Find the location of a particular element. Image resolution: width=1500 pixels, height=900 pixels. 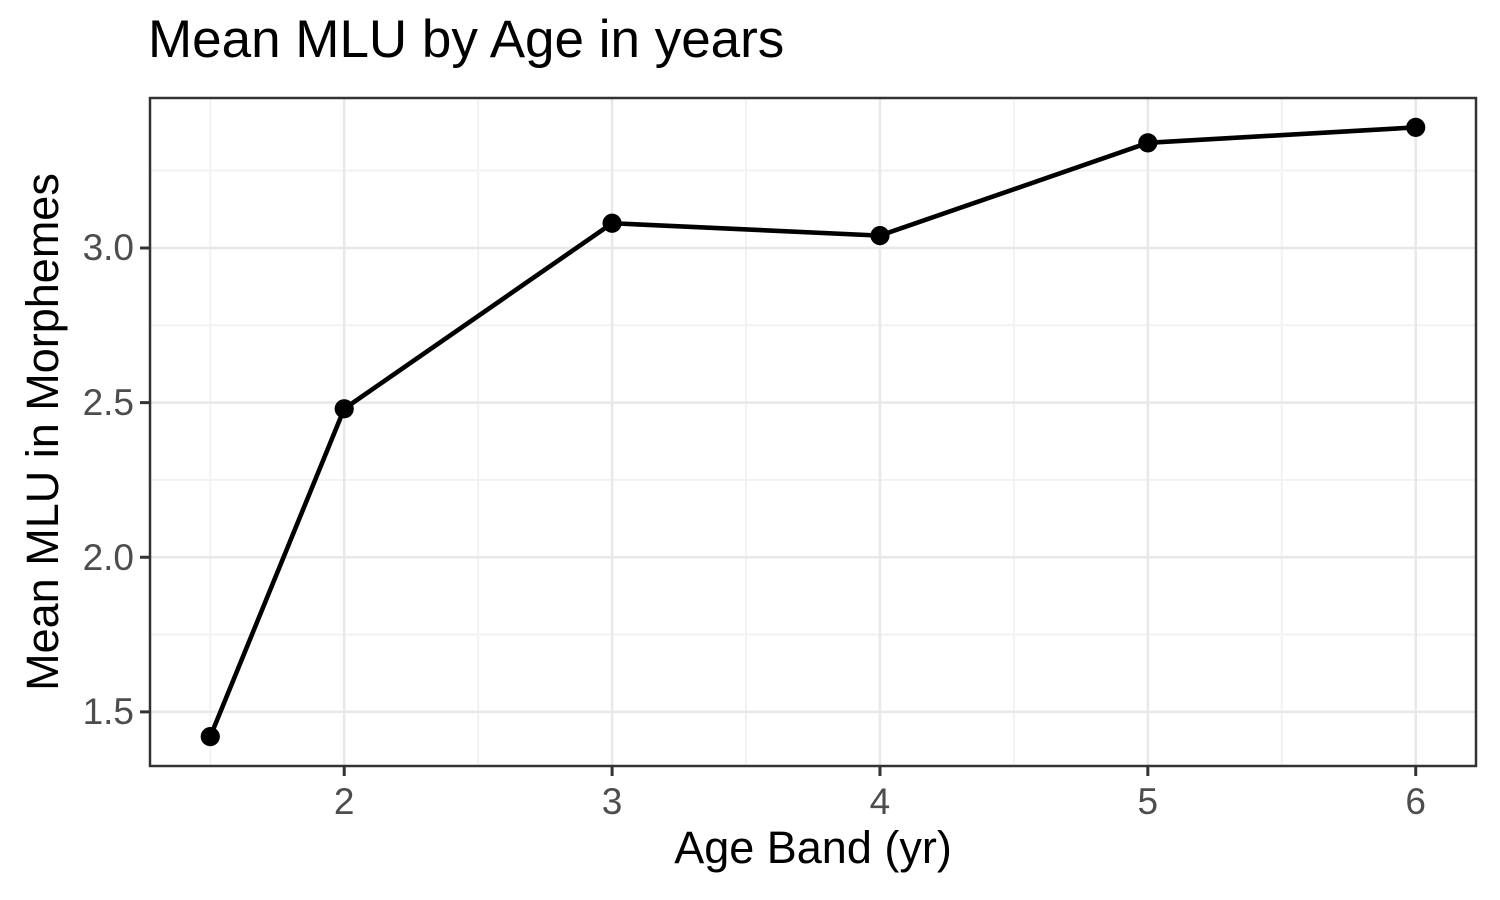

y-tick-label: 2.5 is located at coordinates (108, 403).